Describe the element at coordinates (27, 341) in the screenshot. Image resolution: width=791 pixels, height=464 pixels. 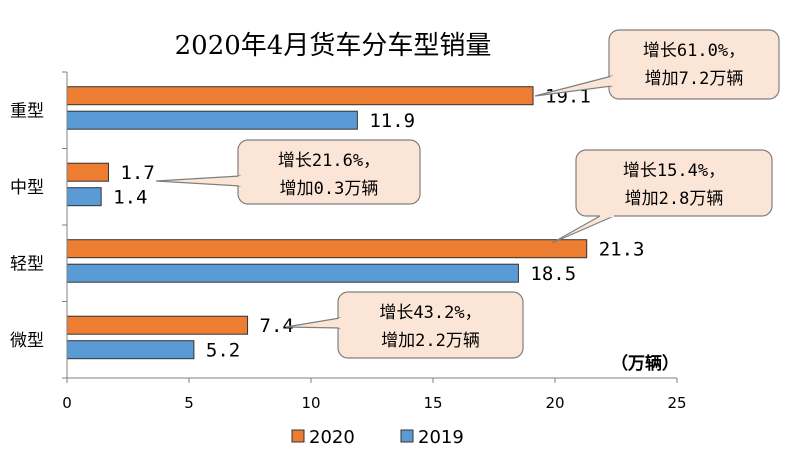
I see `category-label: 微型` at that location.